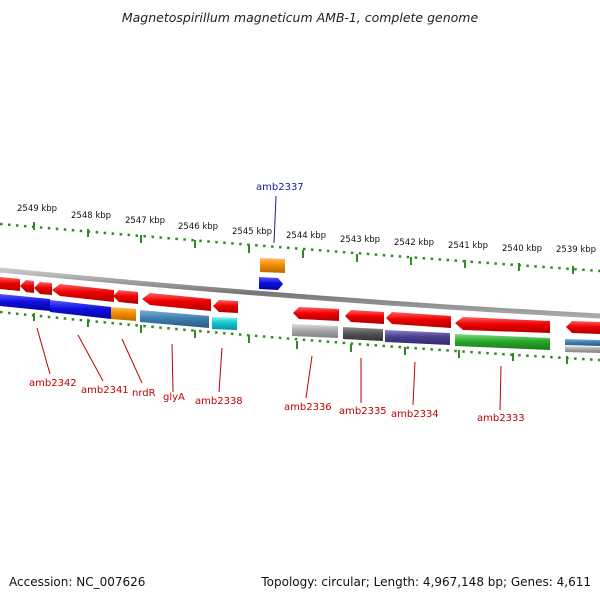 The image size is (600, 600). What do you see at coordinates (91, 216) in the screenshot?
I see `tick-label: 2548 kbp` at bounding box center [91, 216].